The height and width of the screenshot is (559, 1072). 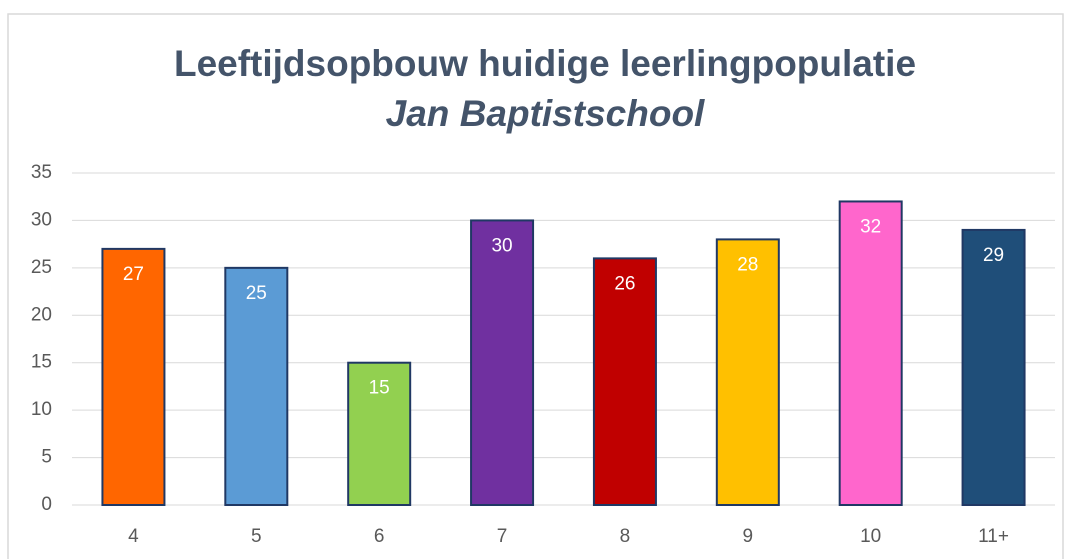 I want to click on y-tick-label: 10, so click(x=41, y=409).